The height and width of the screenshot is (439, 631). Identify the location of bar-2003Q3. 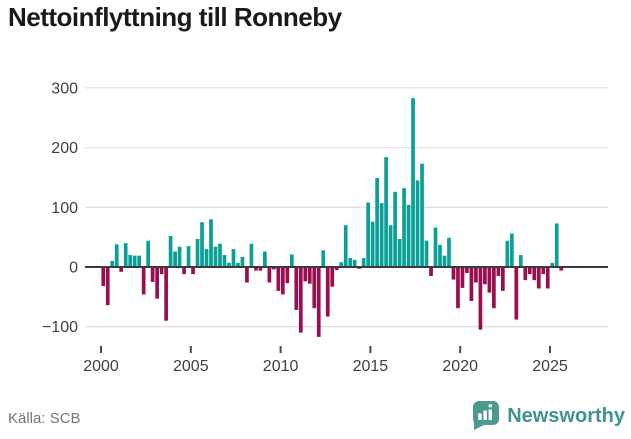
(166, 294).